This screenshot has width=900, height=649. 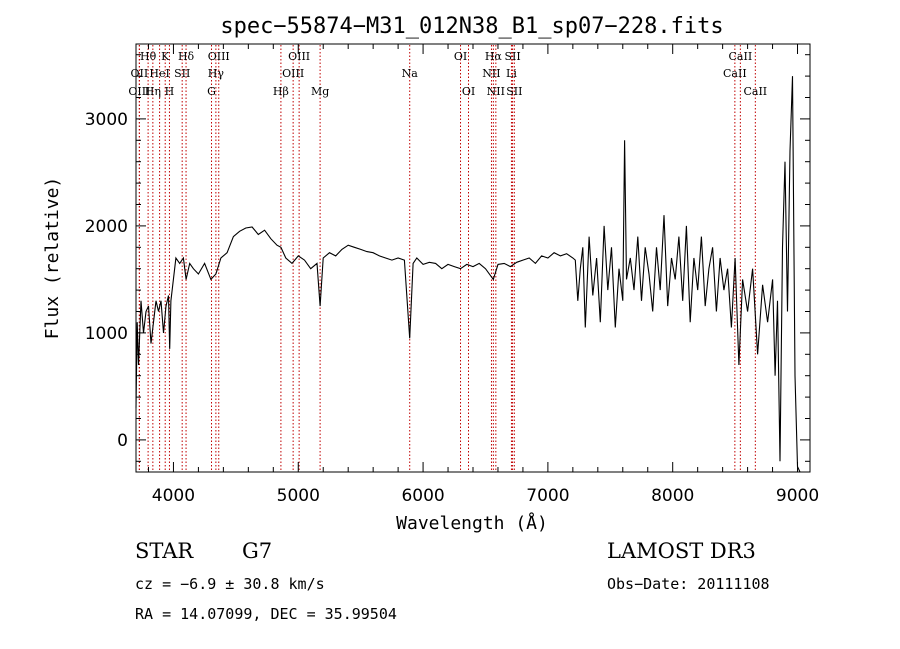 I want to click on x-tick-label-8000: 8000, so click(x=672, y=496).